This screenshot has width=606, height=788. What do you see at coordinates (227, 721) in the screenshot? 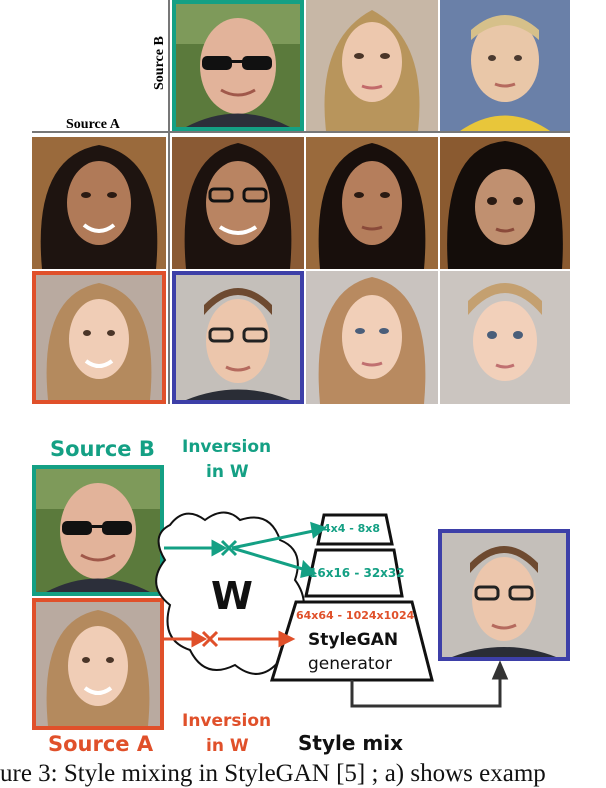
I see `inversion-bottom-line1: Inversion` at bounding box center [227, 721].